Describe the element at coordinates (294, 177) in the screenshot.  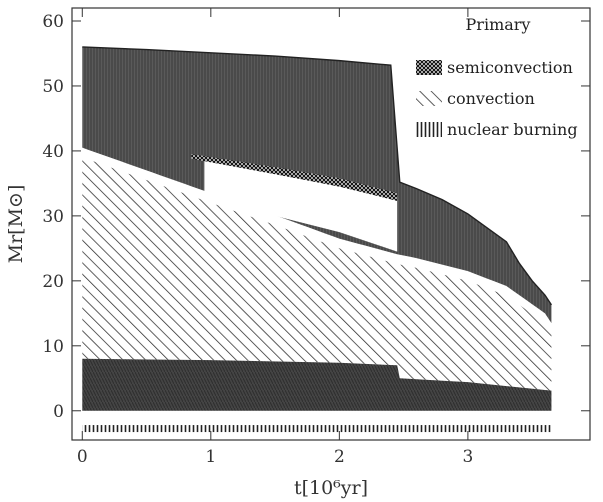
I see `semiconvection-region` at that location.